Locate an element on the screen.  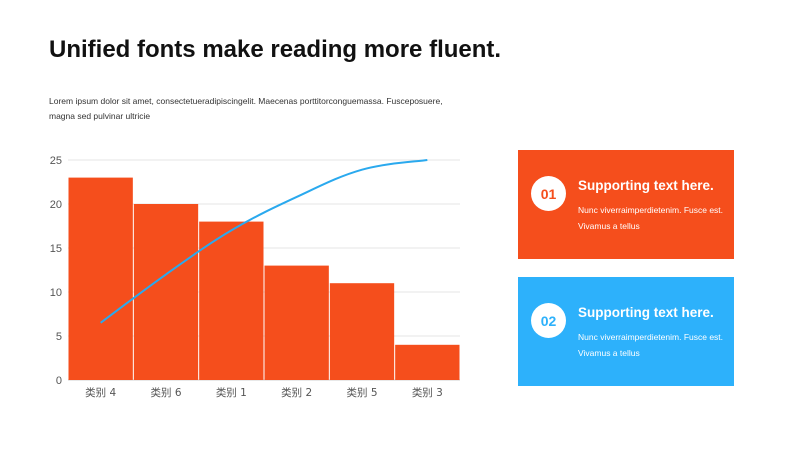
y-tick-label: 0 is located at coordinates (59, 381).